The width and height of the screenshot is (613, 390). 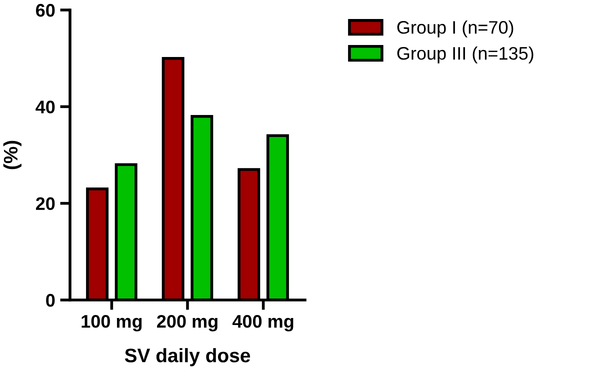 What do you see at coordinates (455, 29) in the screenshot?
I see `legend-label: Group I (n=70)` at bounding box center [455, 29].